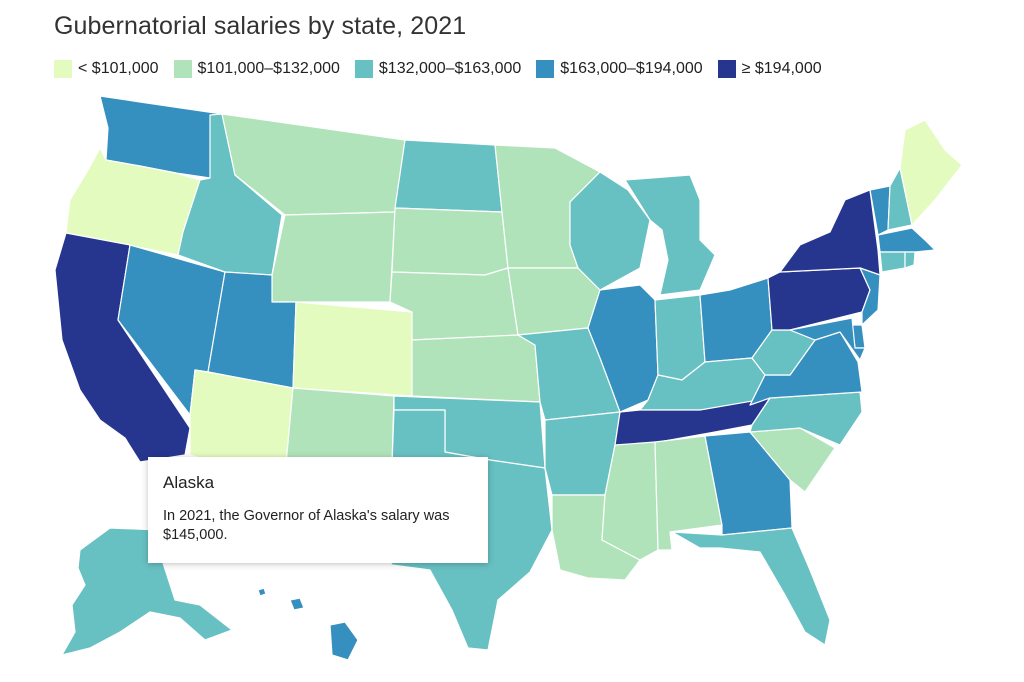 The image size is (1024, 682). What do you see at coordinates (906, 240) in the screenshot?
I see `state-massachusetts` at bounding box center [906, 240].